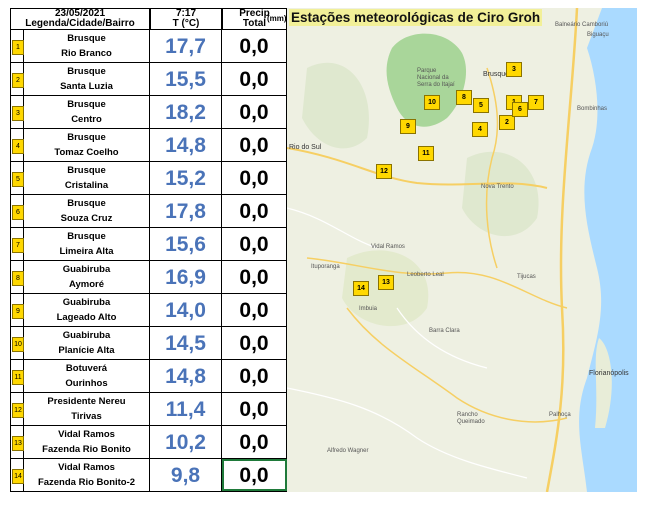 The width and height of the screenshot is (650, 506). What do you see at coordinates (87, 211) in the screenshot?
I see `station-location-cell: Brusque Souza Cruz` at bounding box center [87, 211].